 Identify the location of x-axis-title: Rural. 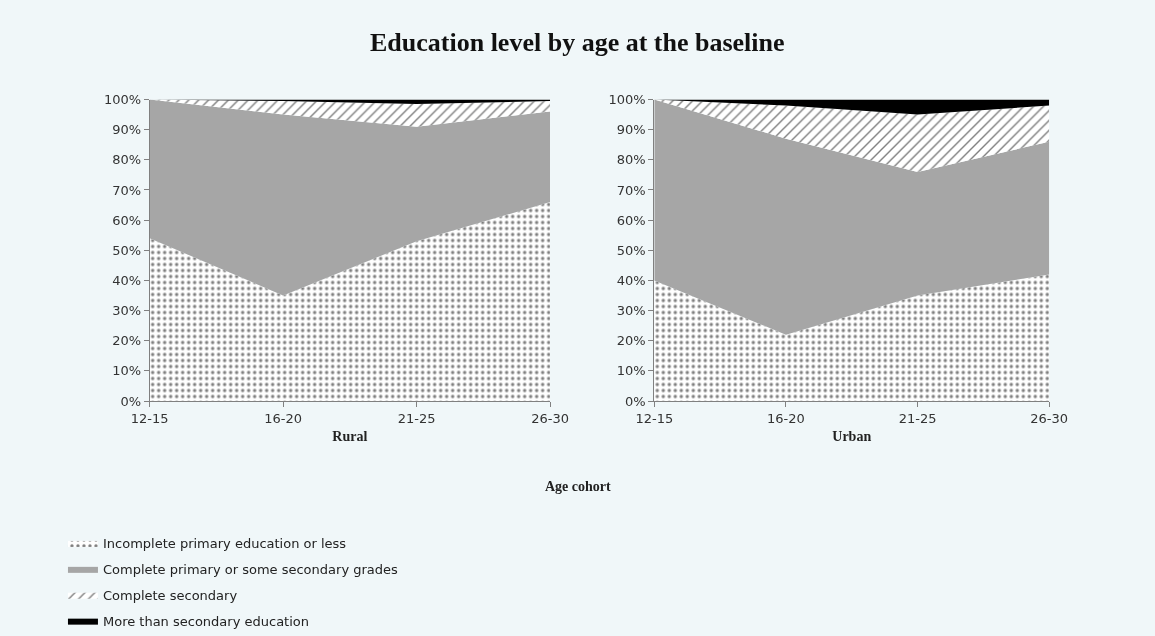
(350, 436).